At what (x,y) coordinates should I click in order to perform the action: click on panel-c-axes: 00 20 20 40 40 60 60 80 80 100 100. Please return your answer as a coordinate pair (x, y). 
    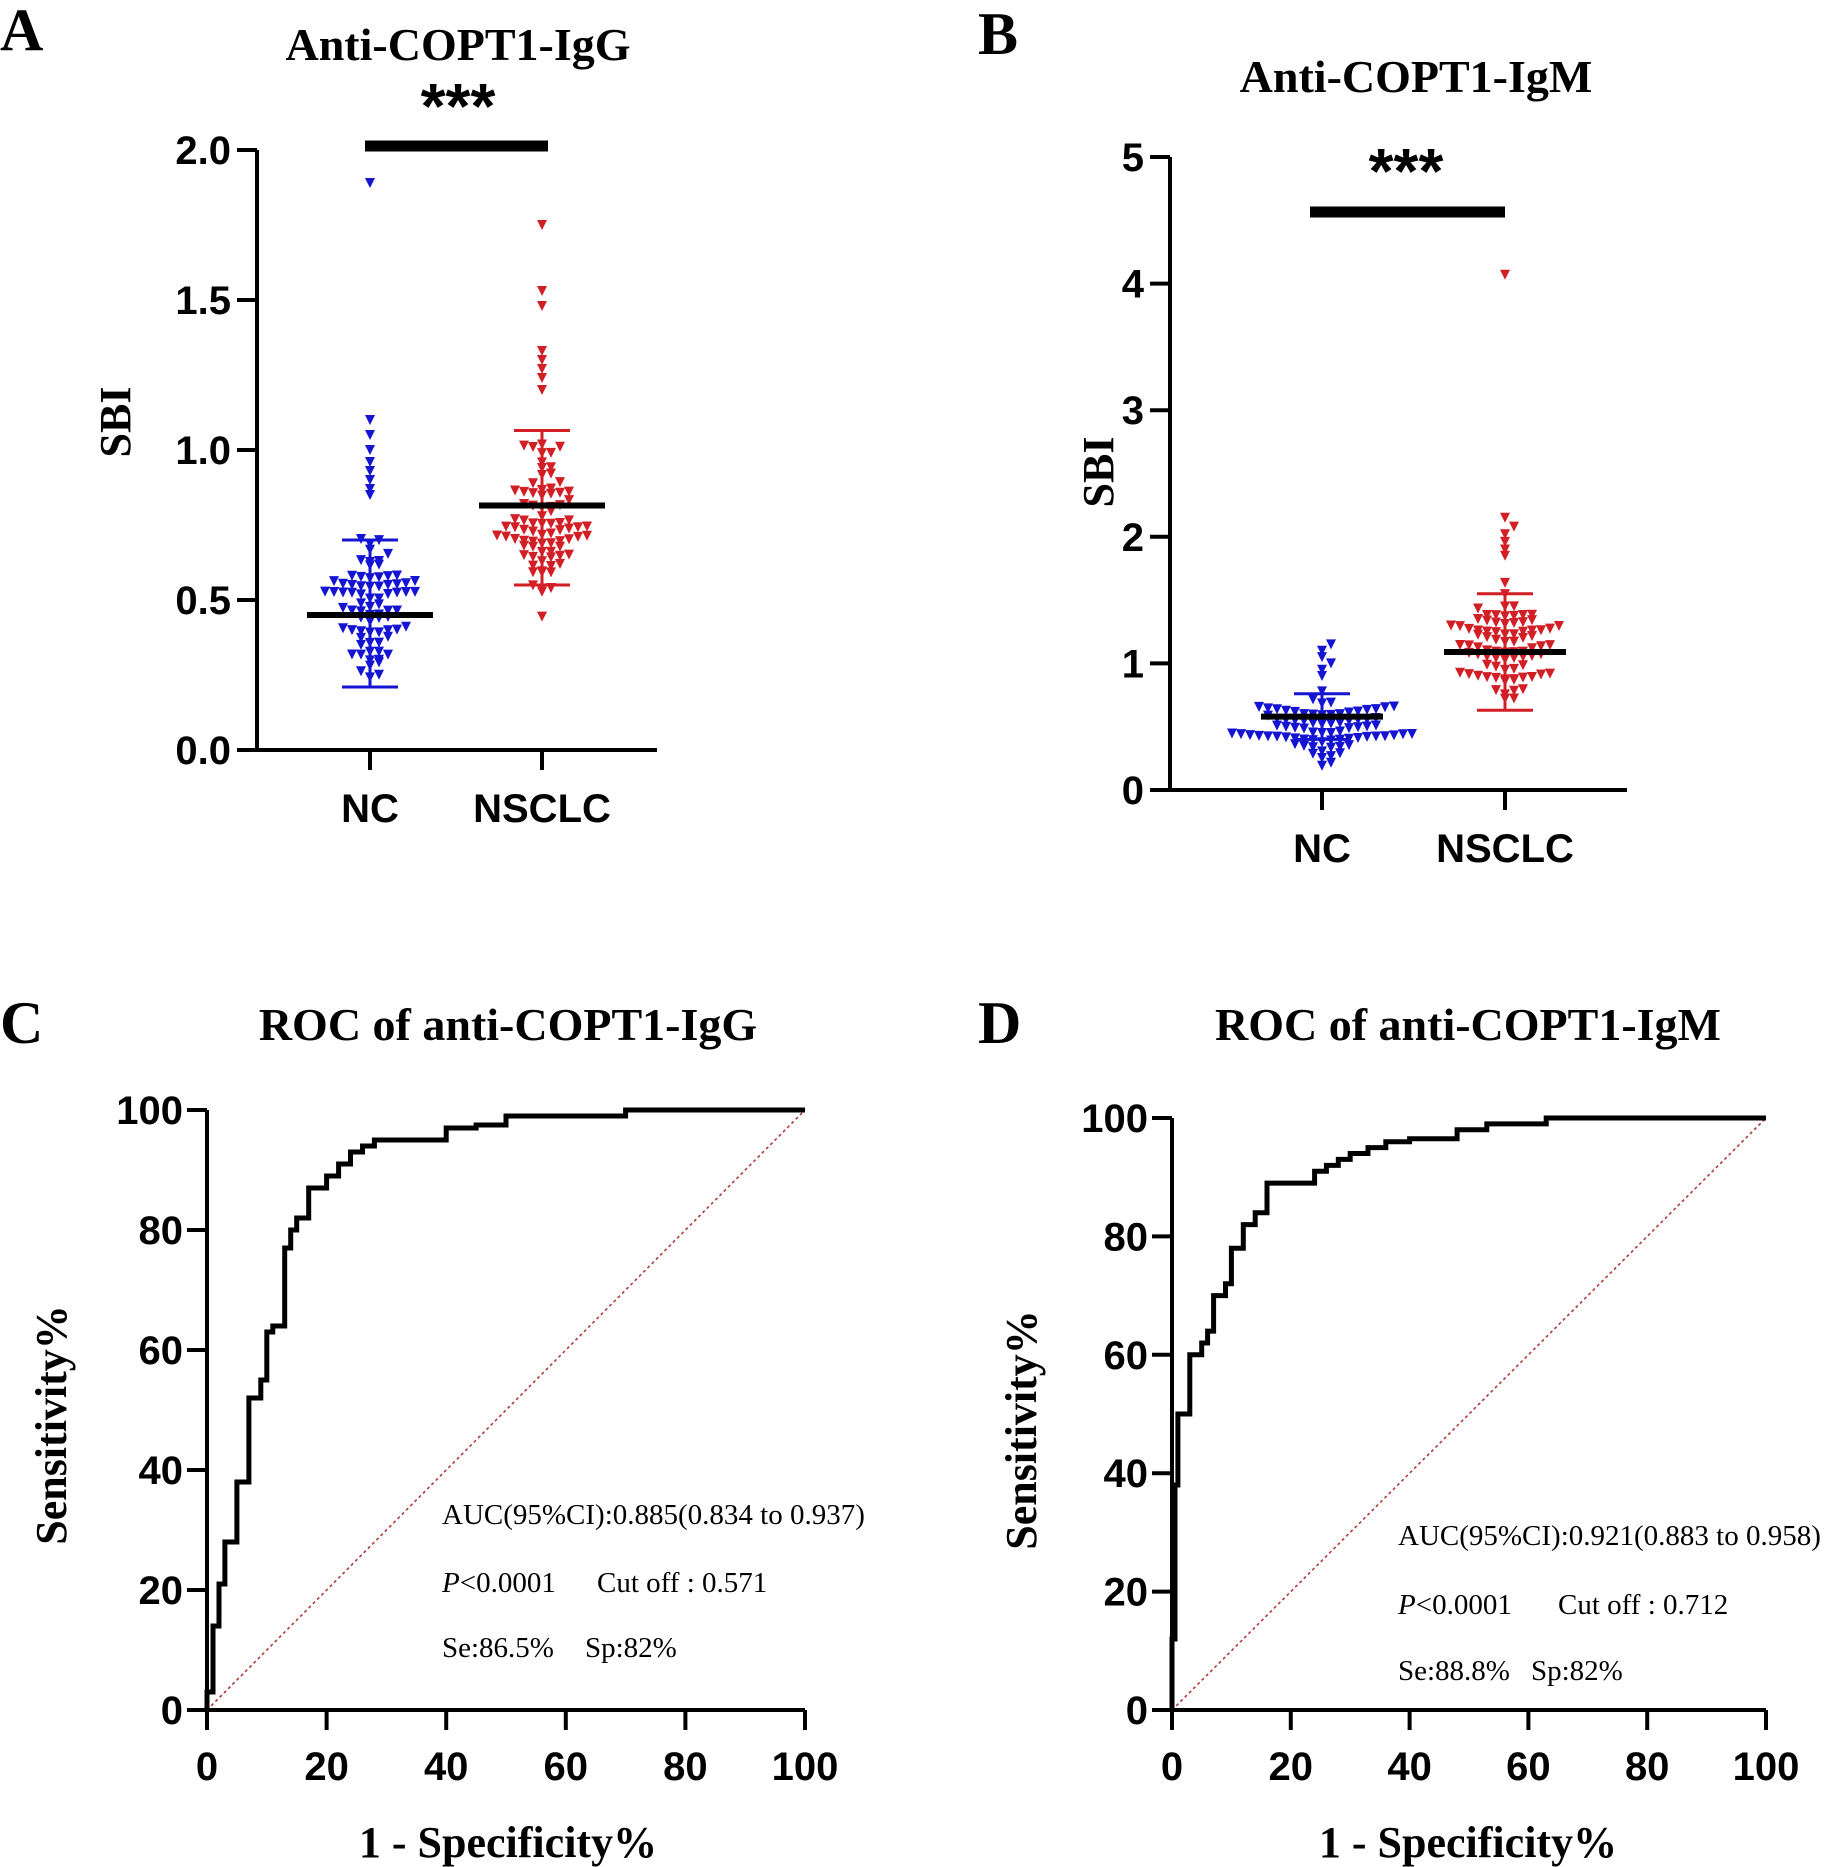
    Looking at the image, I should click on (477, 1439).